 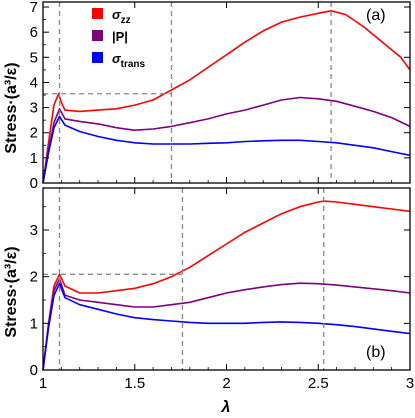 What do you see at coordinates (97, 57) in the screenshot?
I see `legend-swatch-sigma-trans` at bounding box center [97, 57].